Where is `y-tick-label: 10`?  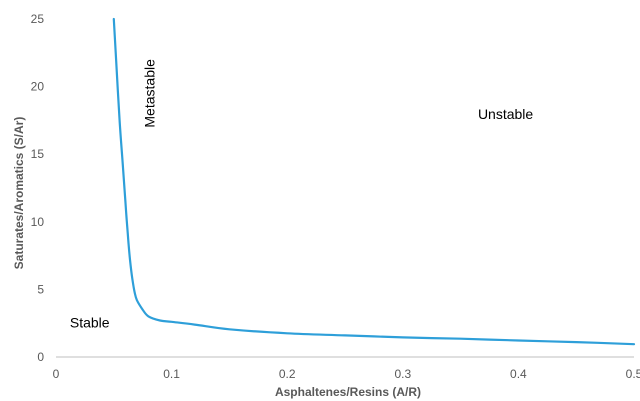 y-tick-label: 10 is located at coordinates (38, 222).